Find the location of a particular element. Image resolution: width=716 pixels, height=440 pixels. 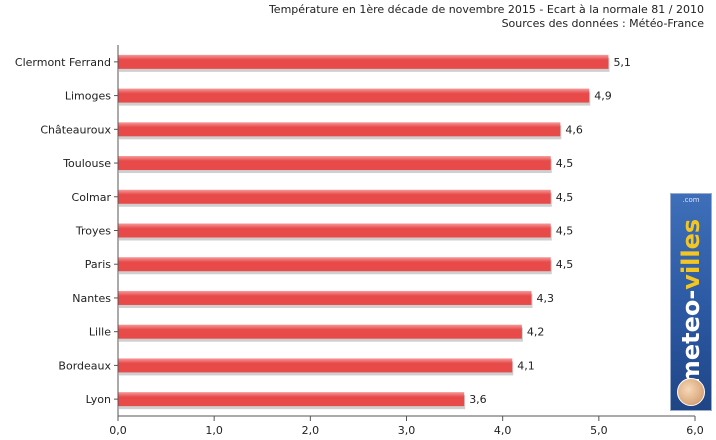

value-label: 4,9 is located at coordinates (603, 96).